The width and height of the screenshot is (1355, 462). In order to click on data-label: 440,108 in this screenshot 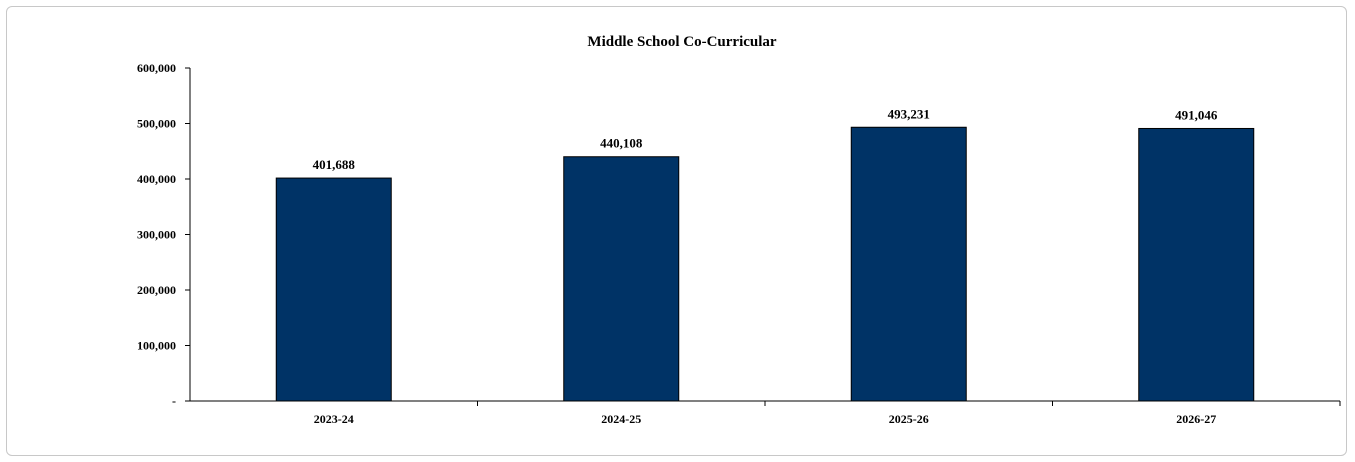, I will do `click(621, 143)`.